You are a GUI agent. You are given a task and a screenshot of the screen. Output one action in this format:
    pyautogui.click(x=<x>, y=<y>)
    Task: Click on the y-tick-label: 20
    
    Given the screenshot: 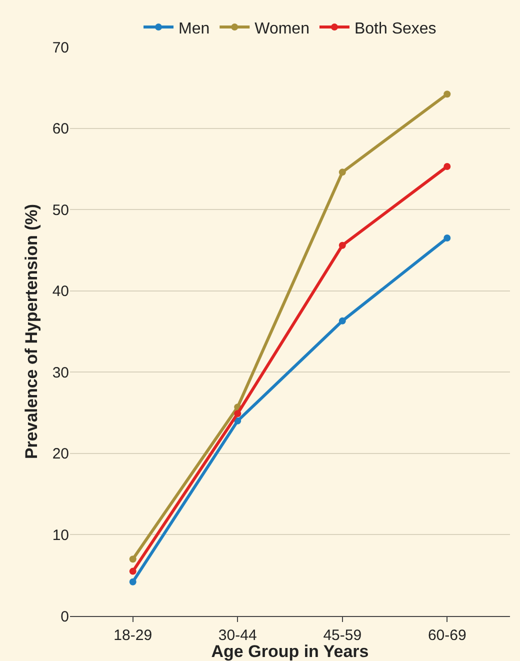 What is the action you would take?
    pyautogui.click(x=60, y=454)
    